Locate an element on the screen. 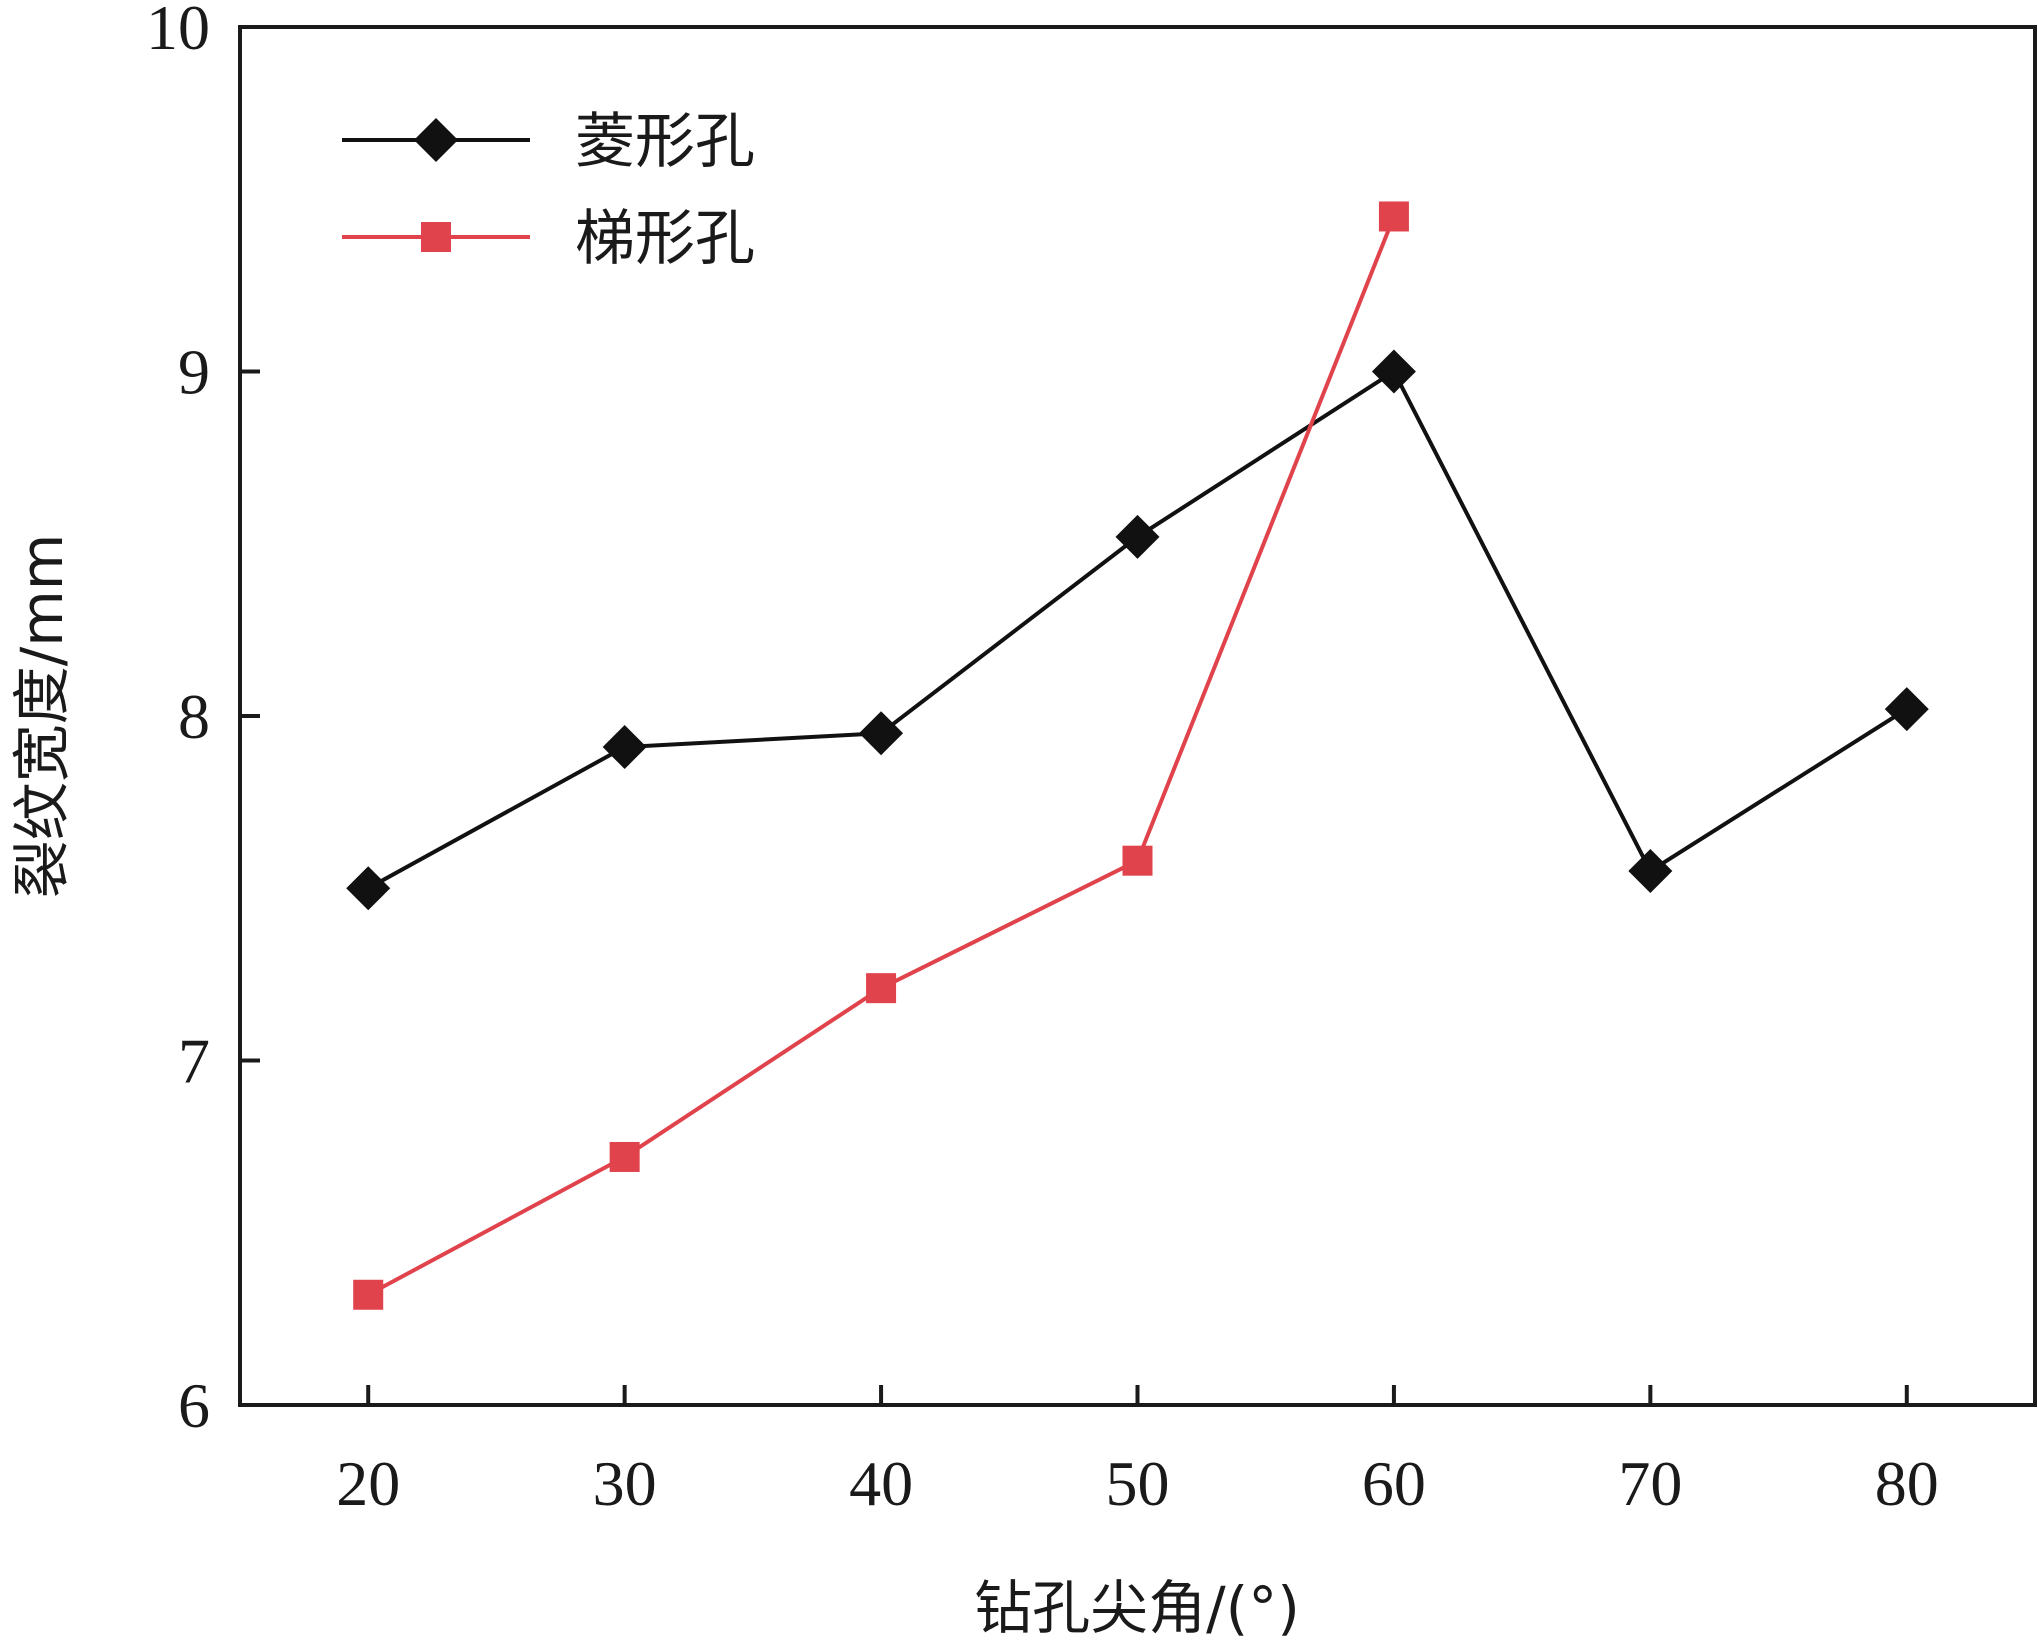  y-tick-label: 6 is located at coordinates (194, 1405).